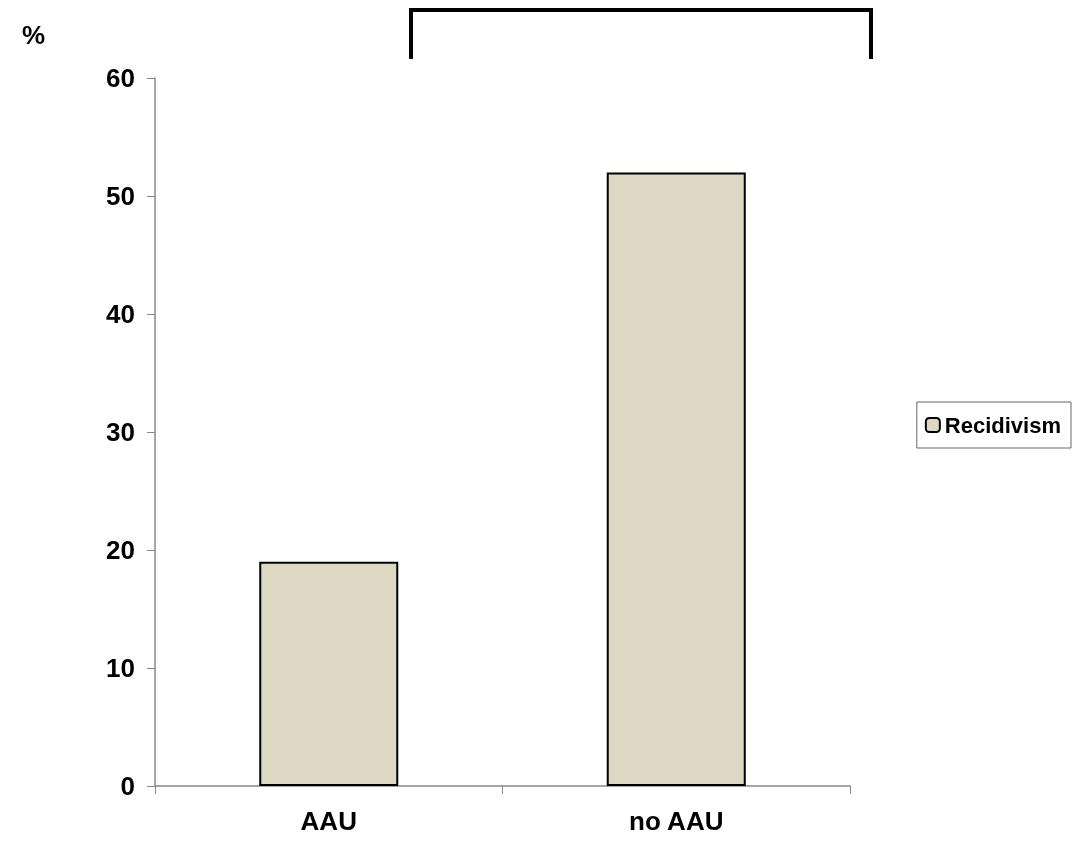 The height and width of the screenshot is (850, 1089). What do you see at coordinates (33, 35) in the screenshot?
I see `y-axis-title: %` at bounding box center [33, 35].